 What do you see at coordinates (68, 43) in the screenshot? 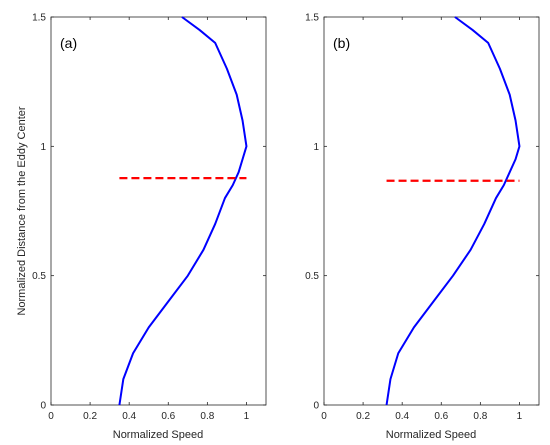
I see `panel-label-a: (a)` at bounding box center [68, 43].